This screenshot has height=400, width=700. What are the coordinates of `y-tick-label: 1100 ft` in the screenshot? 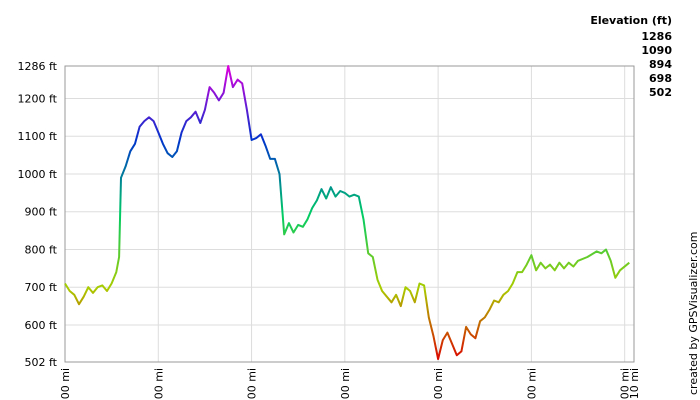 It's located at (38, 136).